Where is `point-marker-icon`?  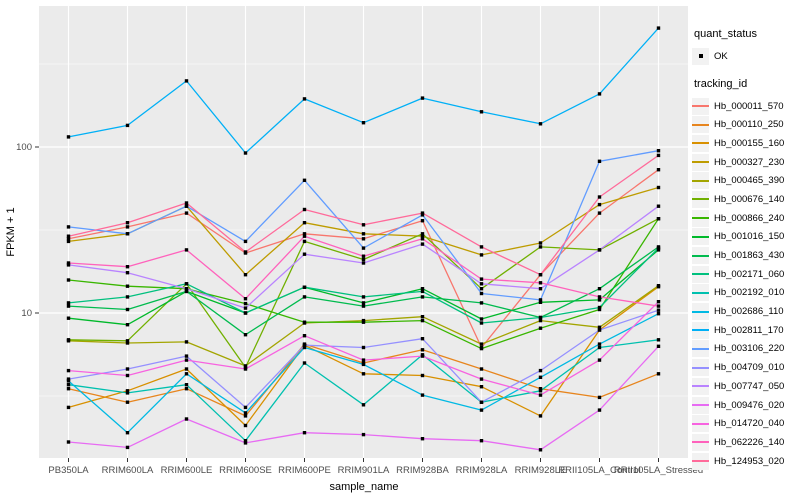
point-marker-icon is located at coordinates (700, 56).